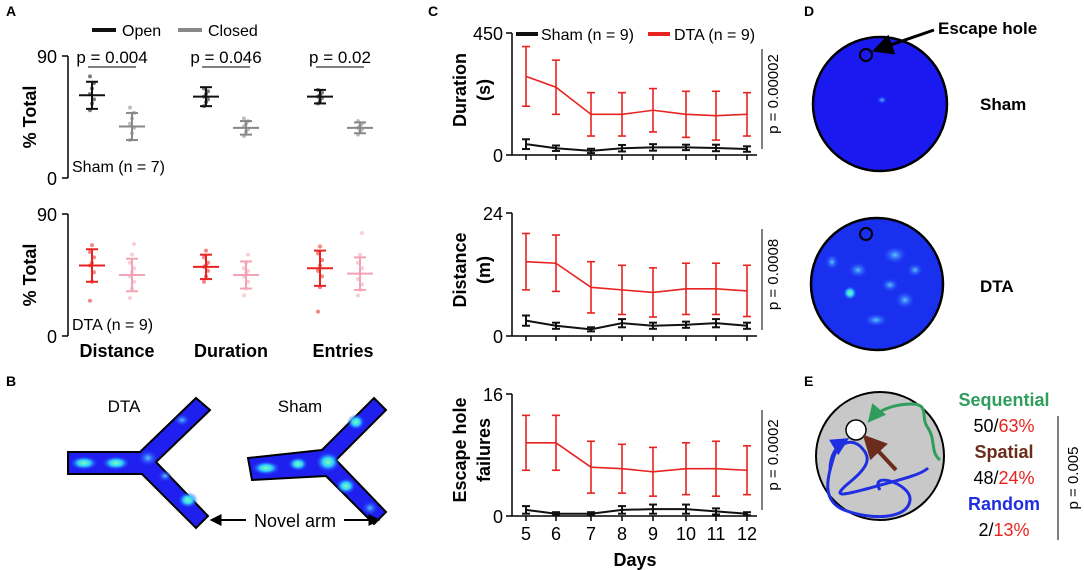 The image size is (1084, 570). What do you see at coordinates (1012, 530) in the screenshot?
I see `e-random-dta: 13%` at bounding box center [1012, 530].